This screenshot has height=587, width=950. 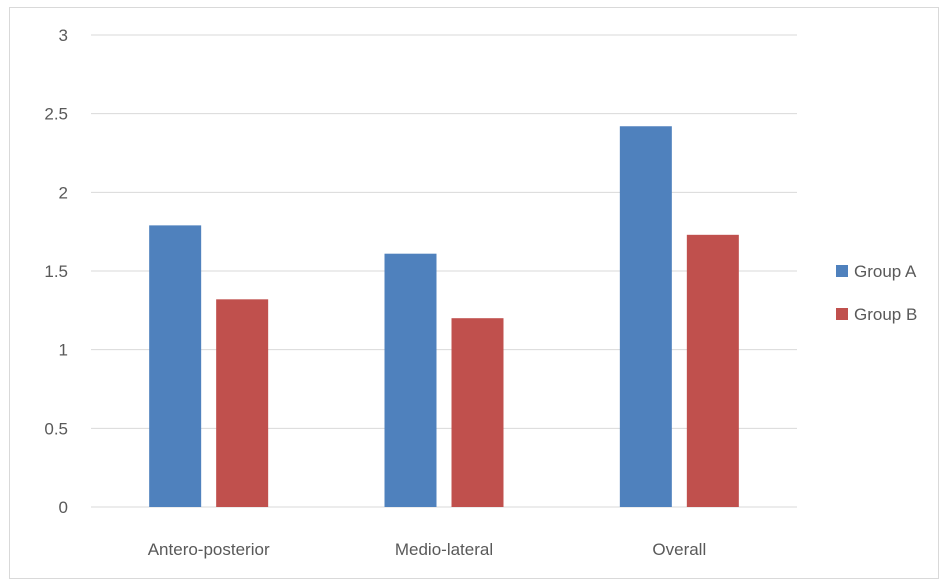 I want to click on y-tick-label: 3, so click(x=63, y=35).